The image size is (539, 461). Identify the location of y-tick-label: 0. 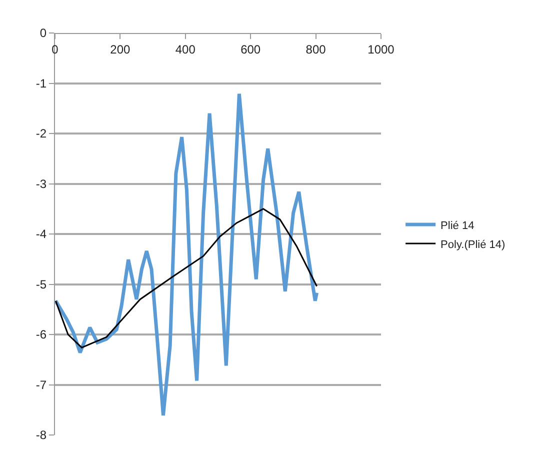
(43, 33).